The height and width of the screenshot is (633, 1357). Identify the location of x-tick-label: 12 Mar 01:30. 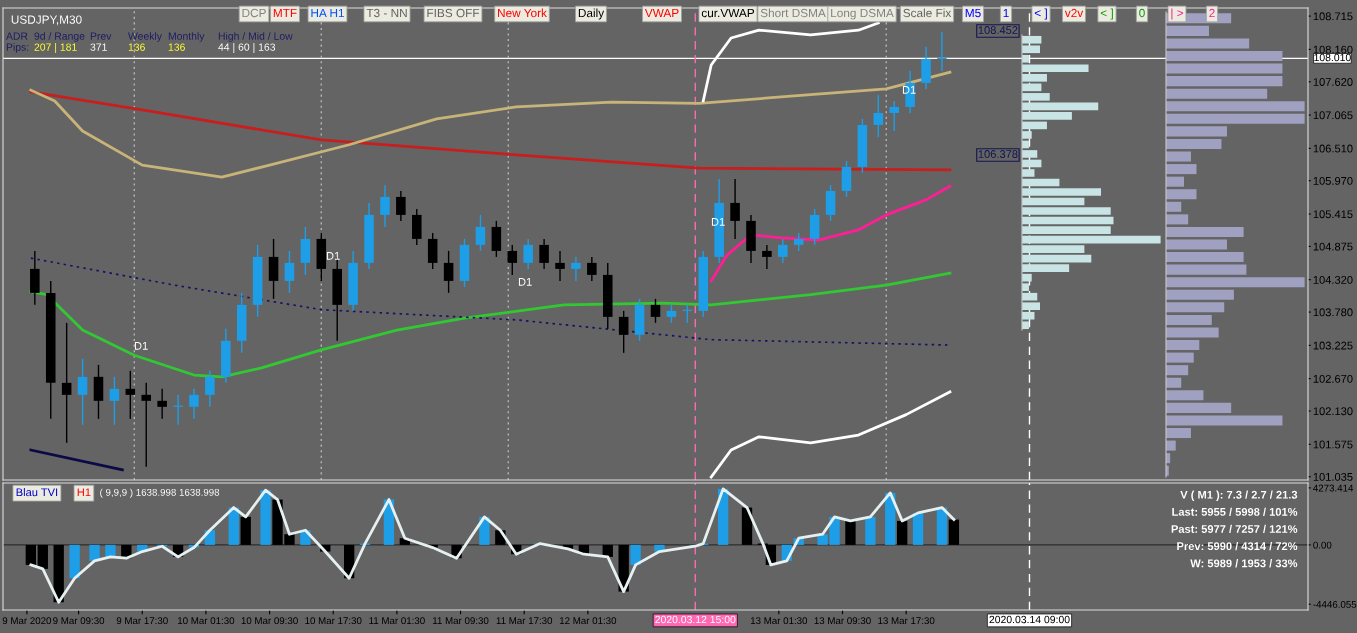
(588, 621).